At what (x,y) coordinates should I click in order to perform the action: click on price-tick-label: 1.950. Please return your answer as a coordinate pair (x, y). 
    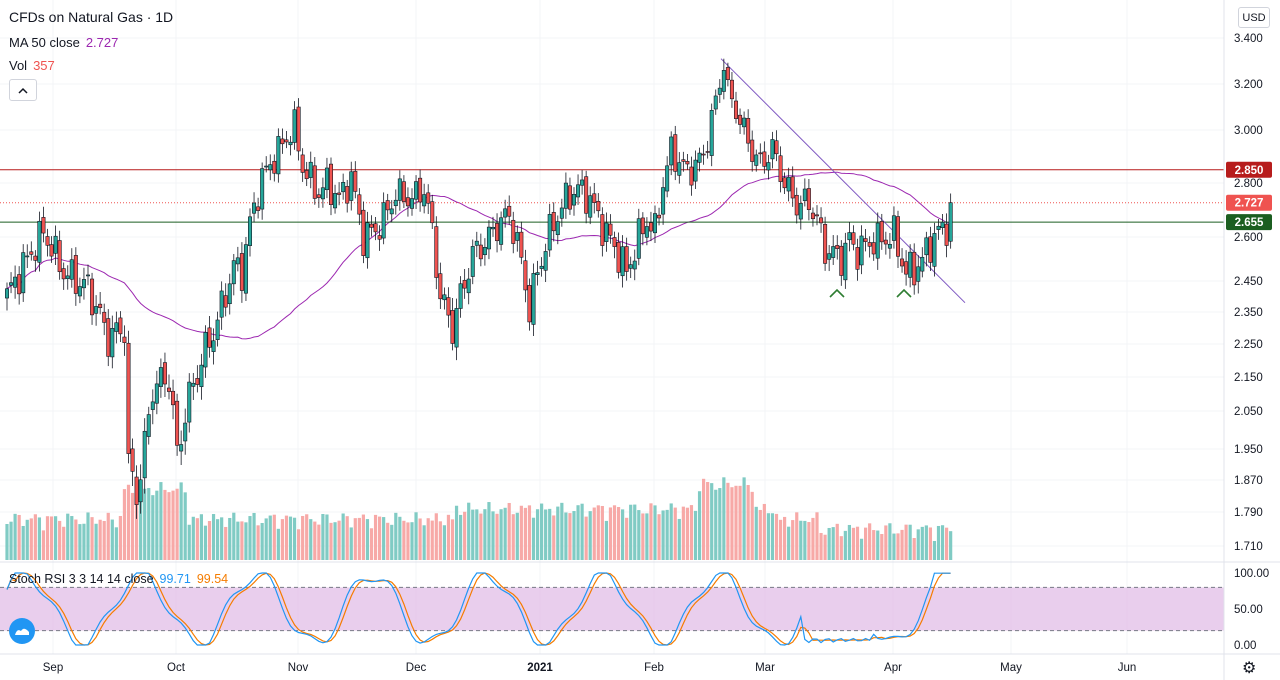
    Looking at the image, I should click on (1248, 450).